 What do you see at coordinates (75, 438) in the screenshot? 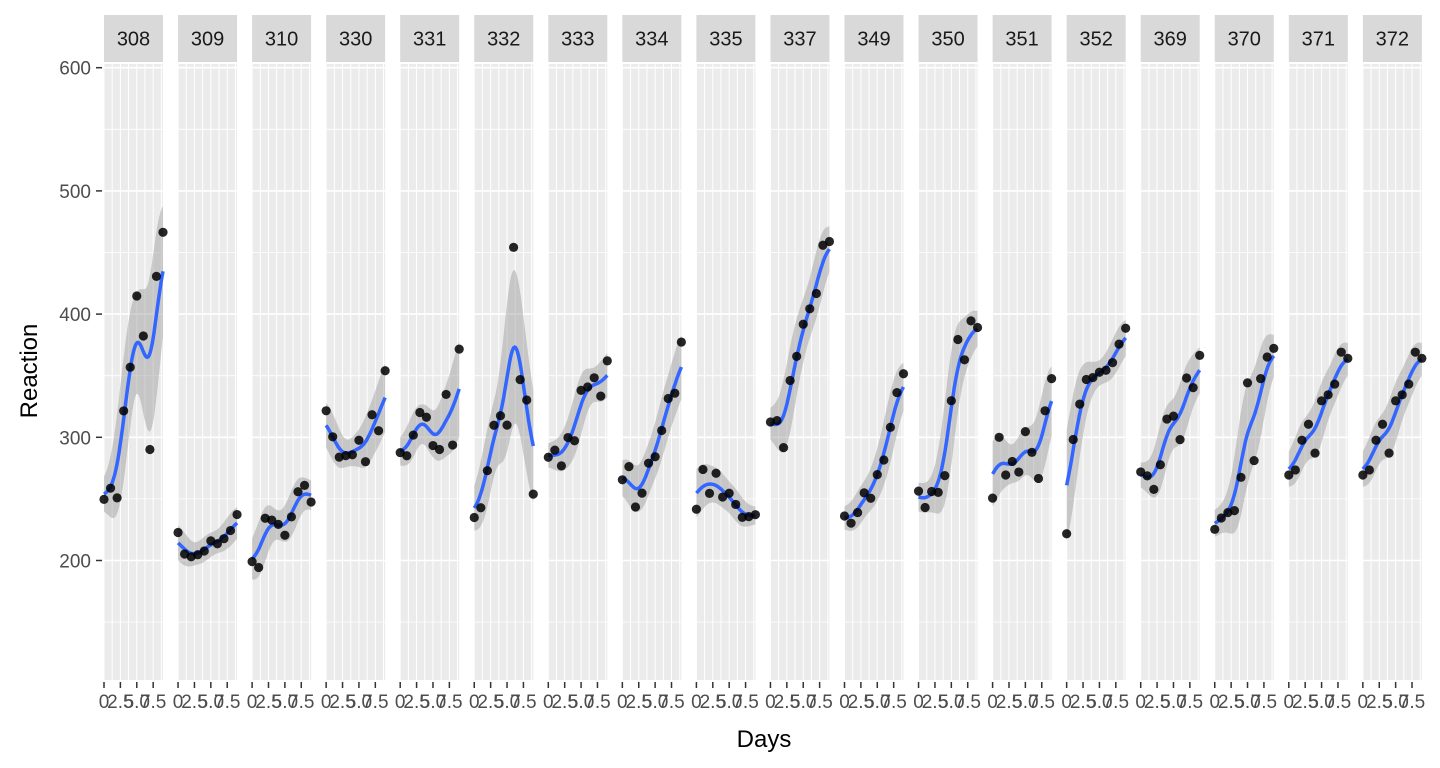
I see `y-tick-label: 300` at bounding box center [75, 438].